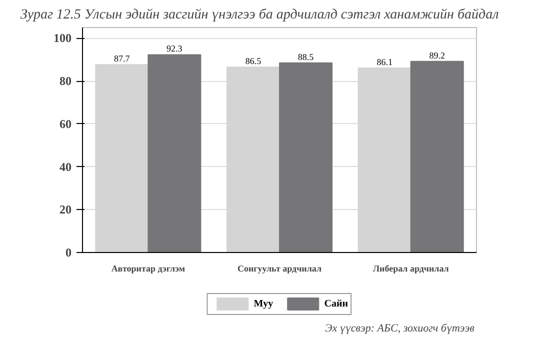 The width and height of the screenshot is (559, 342). I want to click on data-label: 89.2, so click(437, 55).